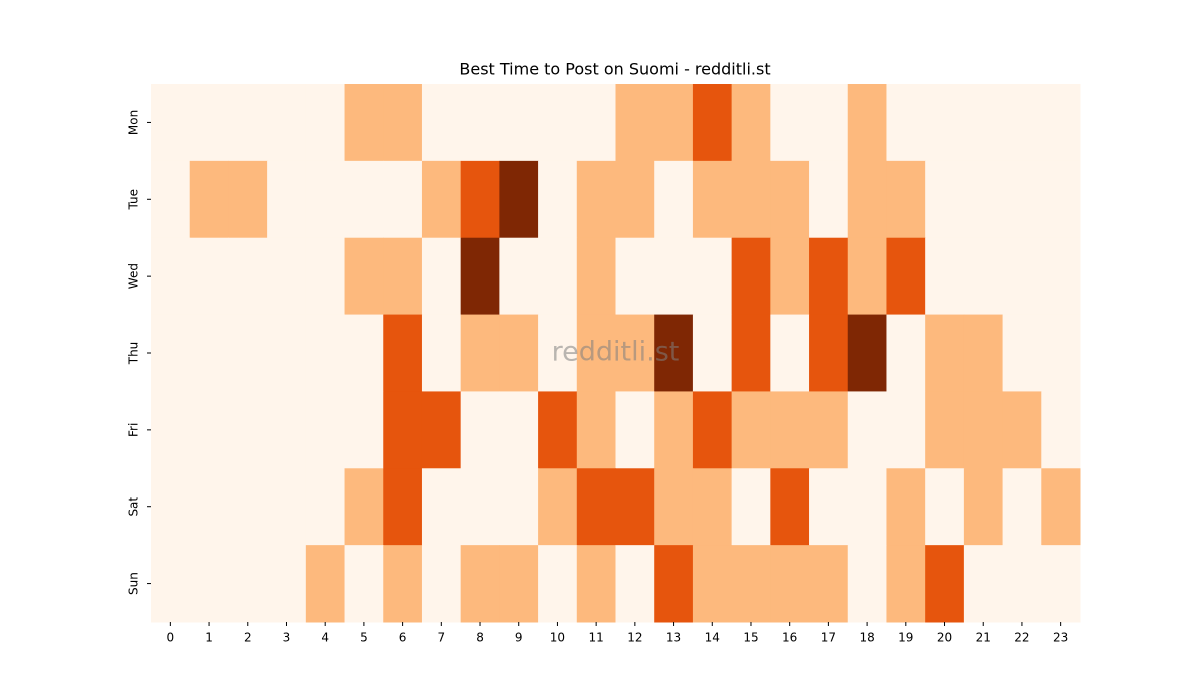 This screenshot has height=700, width=1200. I want to click on x-tick-label: 18, so click(866, 638).